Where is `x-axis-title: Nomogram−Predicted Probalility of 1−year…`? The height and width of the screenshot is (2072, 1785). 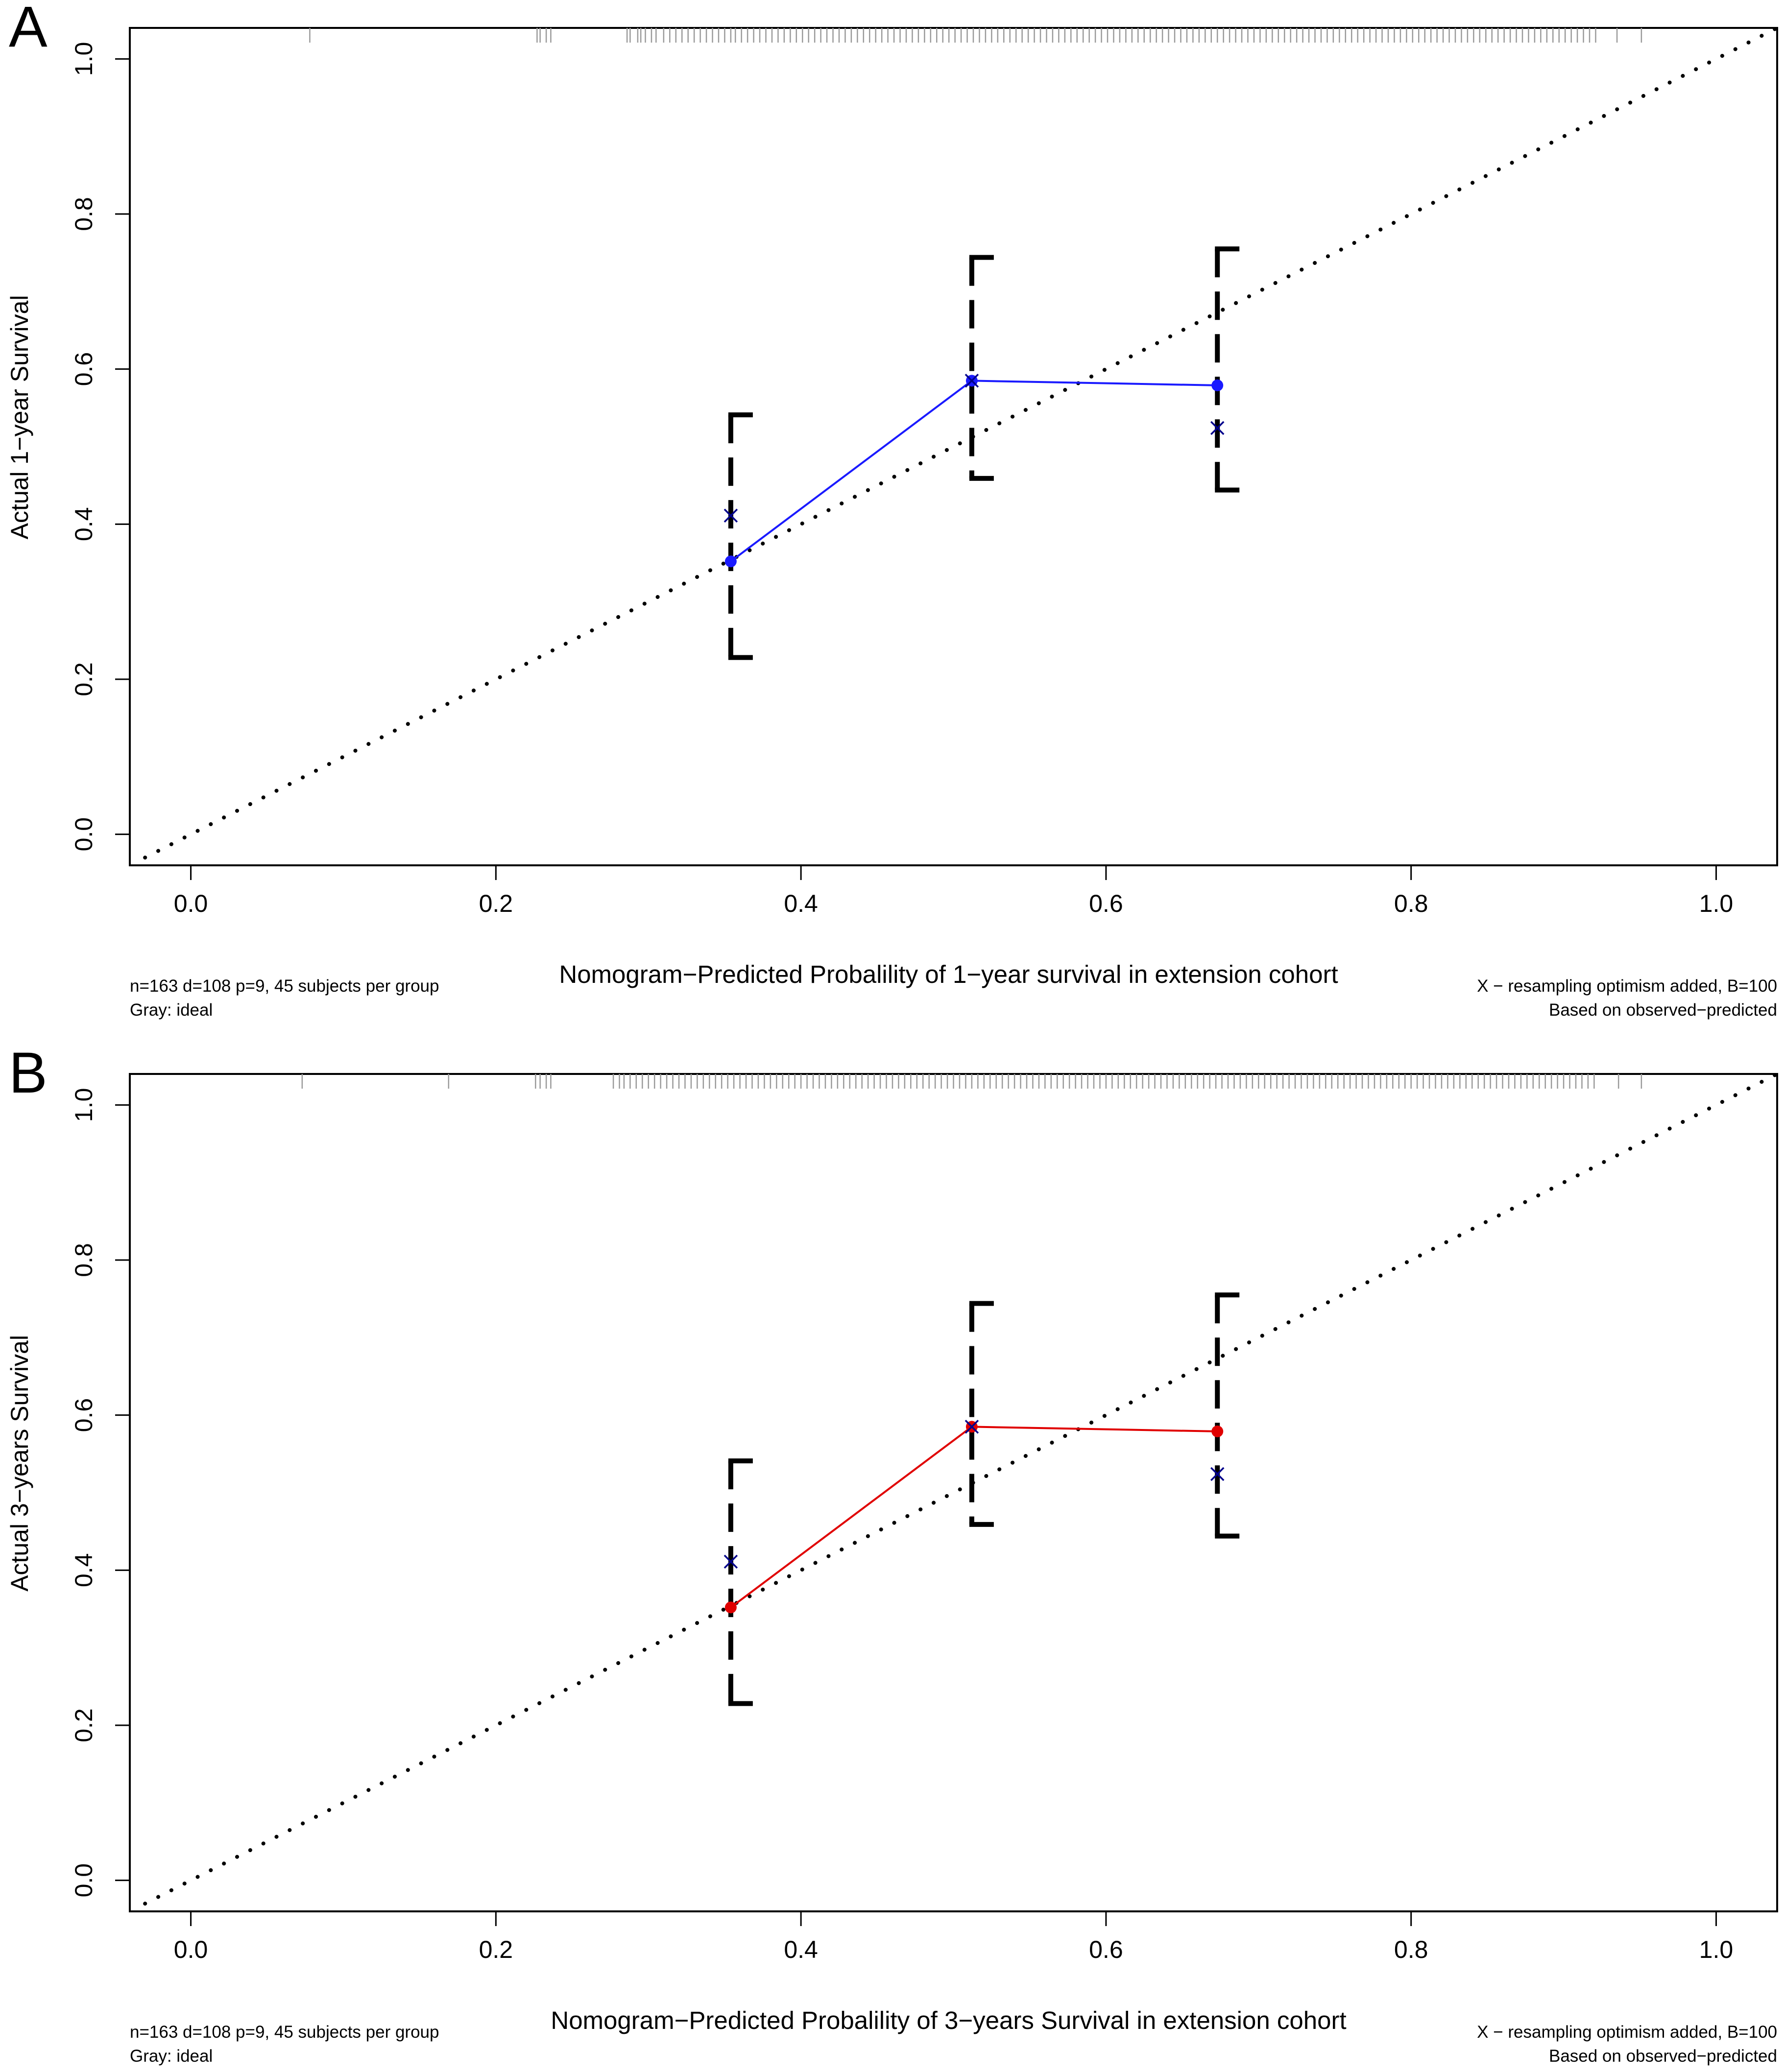 x-axis-title: Nomogram−Predicted Probalility of 1−year… is located at coordinates (948, 974).